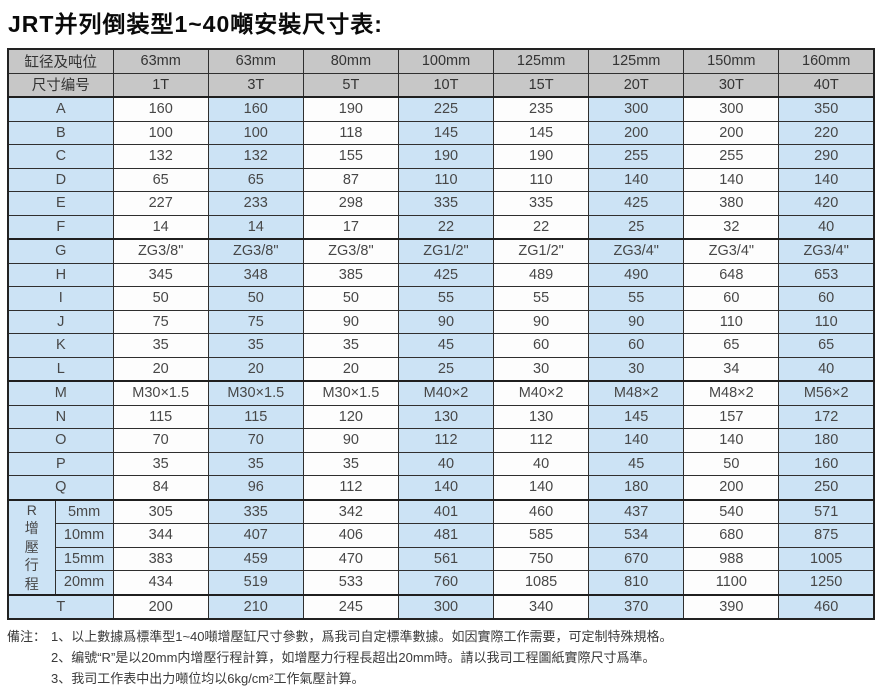 The image size is (883, 689). I want to click on table-cell: 290, so click(826, 156).